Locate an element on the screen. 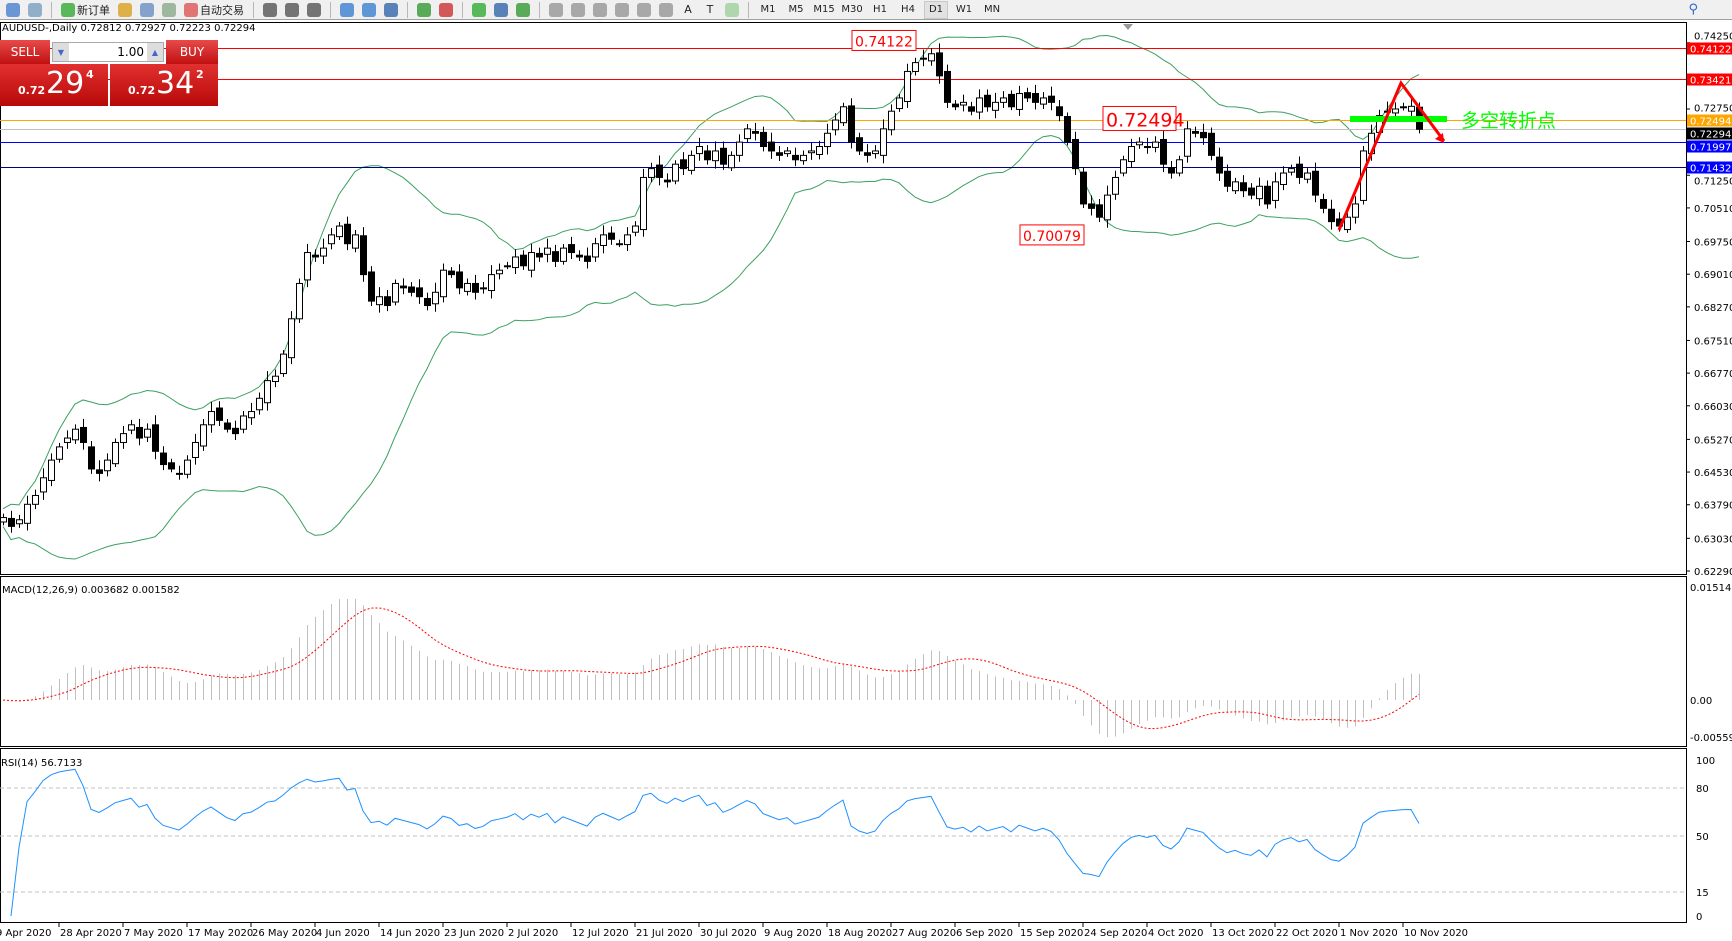 This screenshot has height=941, width=1732. fibo-button is located at coordinates (666, 10).